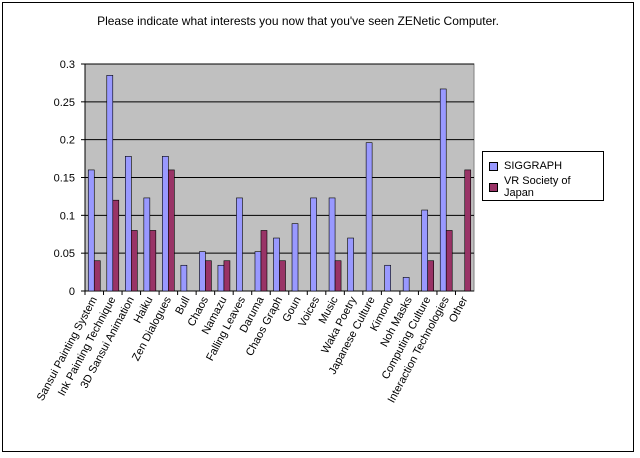 Image resolution: width=640 pixels, height=458 pixels. I want to click on chart-legend: SIGGRAPH VR Society of Japan, so click(543, 176).